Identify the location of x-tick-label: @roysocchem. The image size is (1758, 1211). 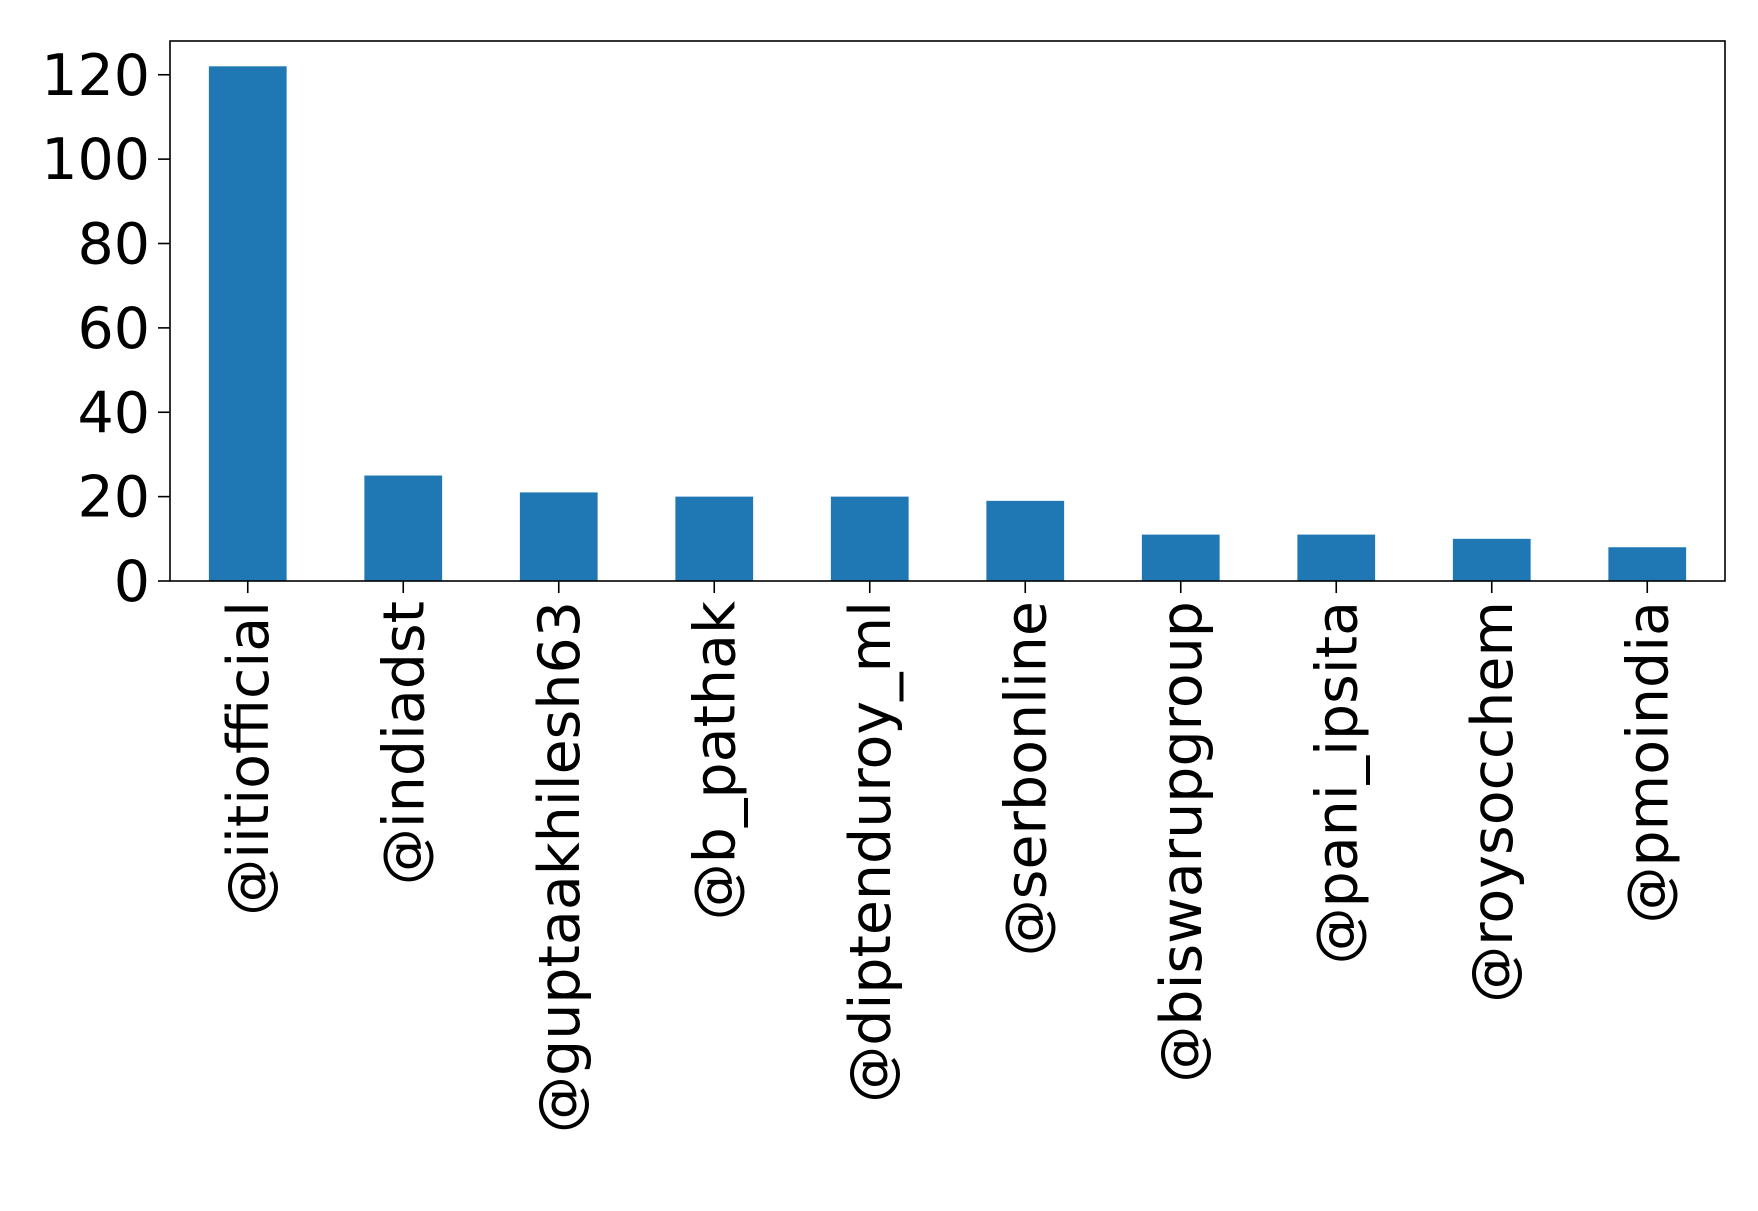
(1493, 802).